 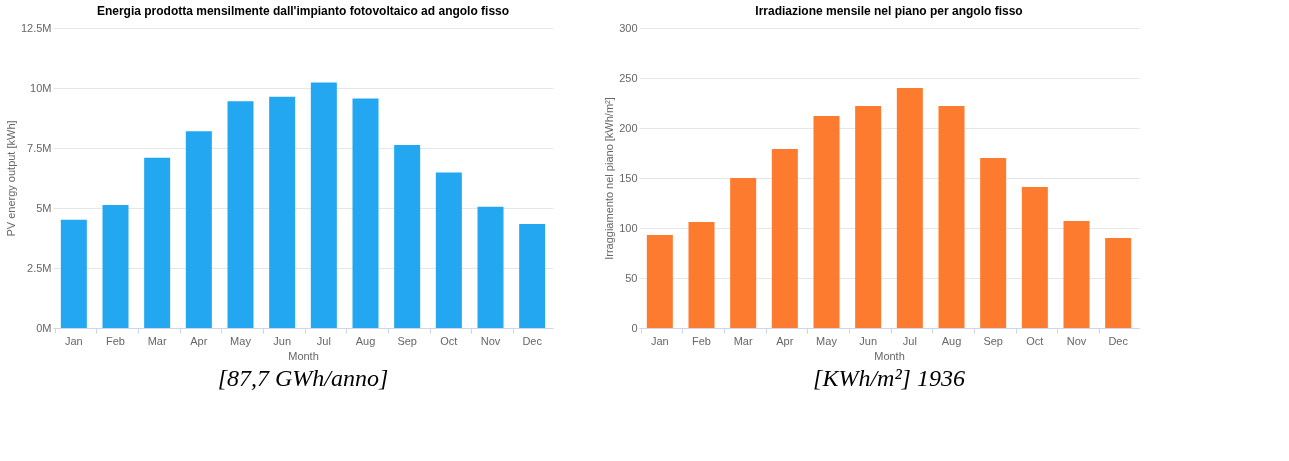 What do you see at coordinates (39, 147) in the screenshot?
I see `y-tick-label: 7.5M` at bounding box center [39, 147].